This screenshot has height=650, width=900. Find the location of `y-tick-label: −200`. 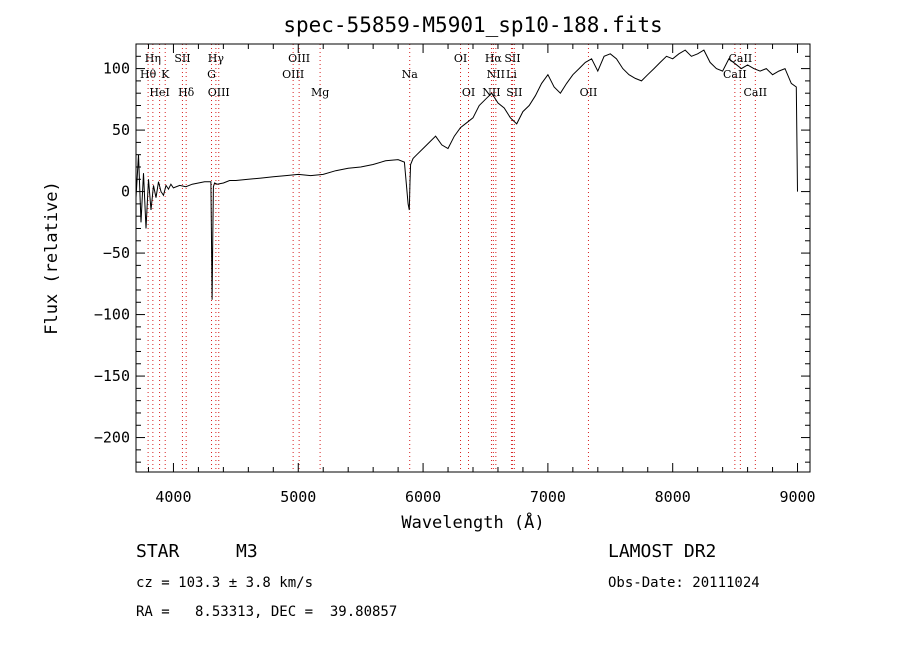

y-tick-label: −200 is located at coordinates (112, 438).